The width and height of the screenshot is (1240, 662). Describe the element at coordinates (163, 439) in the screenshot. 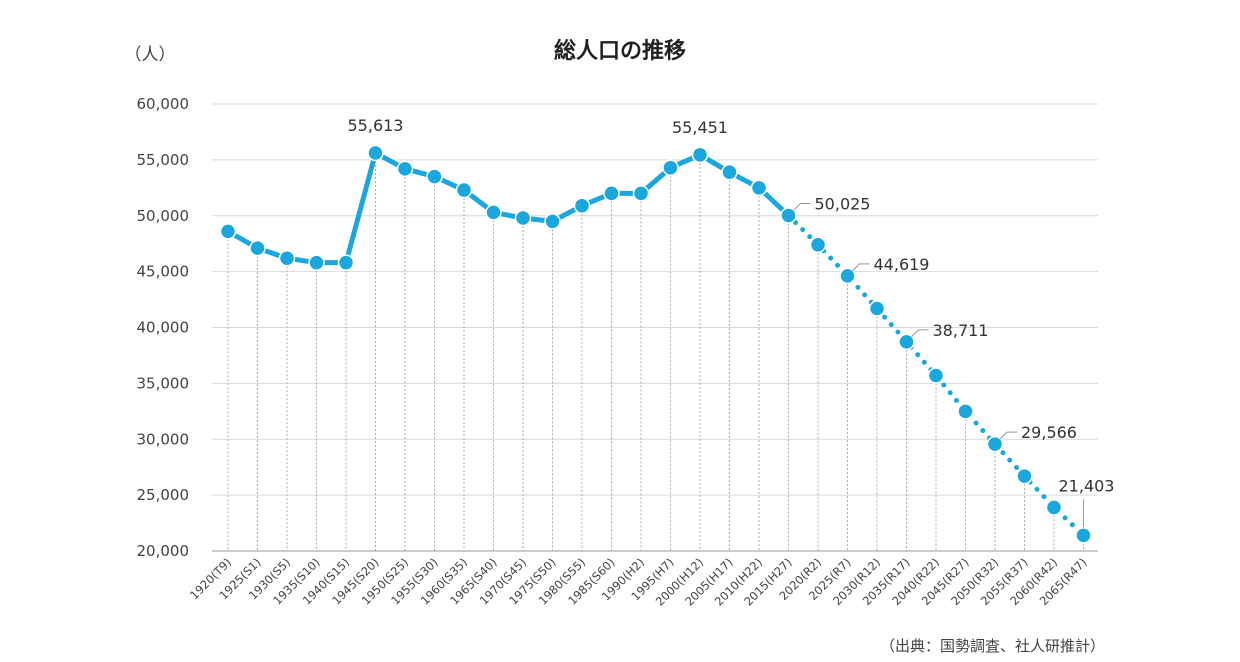

I see `y-tick-label: 30,000` at that location.